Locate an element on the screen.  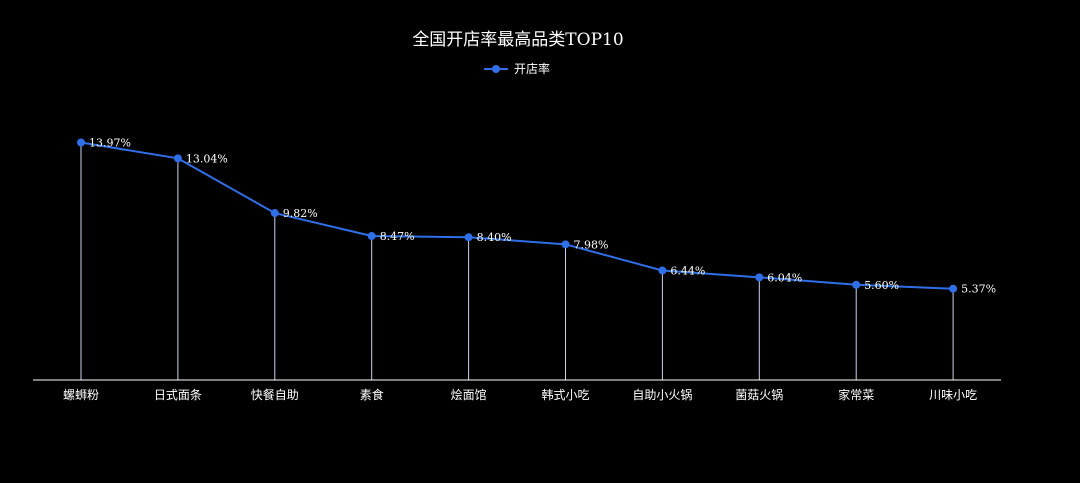
x-axis-tick-labels: 螺蛳粉 日式面条 快餐自助 素食 烩面馆 韩式小吃 自助小火锅 菌菇火锅 家常菜 川味小吃 is located at coordinates (520, 394).